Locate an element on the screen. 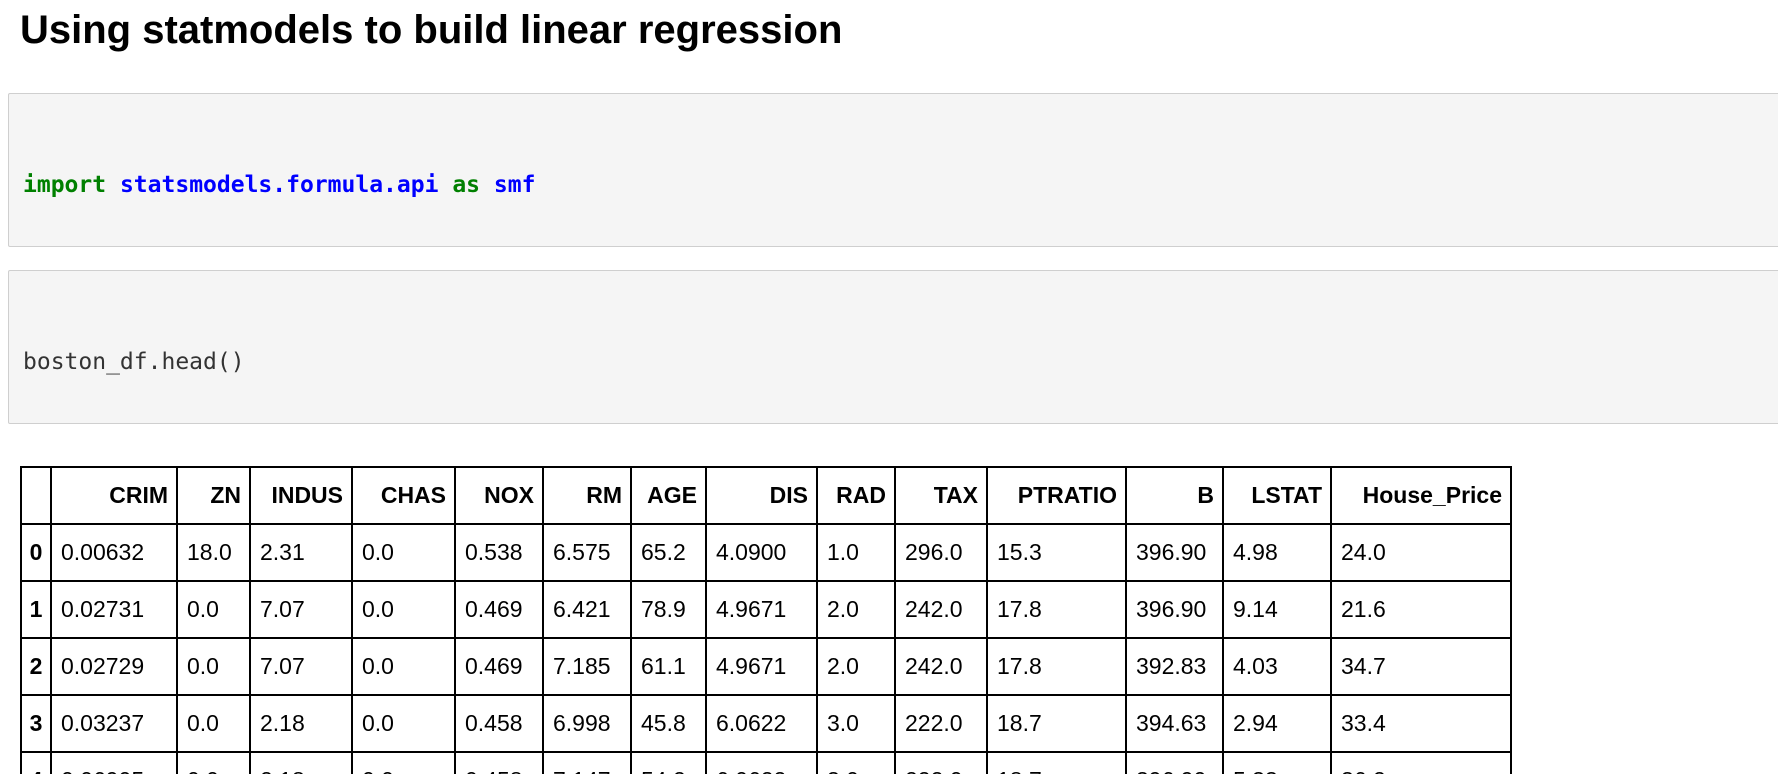 Image resolution: width=1778 pixels, height=774 pixels. column-header: NOX is located at coordinates (499, 495).